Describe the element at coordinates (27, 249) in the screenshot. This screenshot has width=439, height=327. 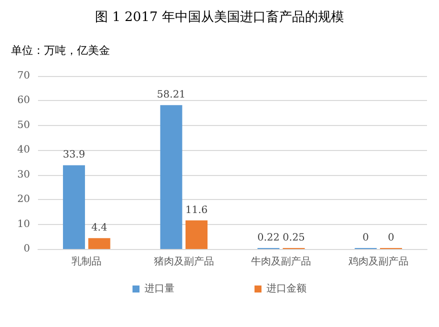
I see `y-tick-label: 0` at that location.